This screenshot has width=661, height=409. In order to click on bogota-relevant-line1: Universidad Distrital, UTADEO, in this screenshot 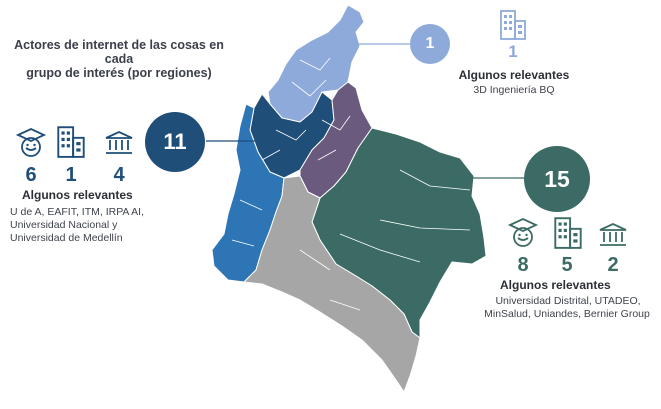, I will do `click(568, 301)`.